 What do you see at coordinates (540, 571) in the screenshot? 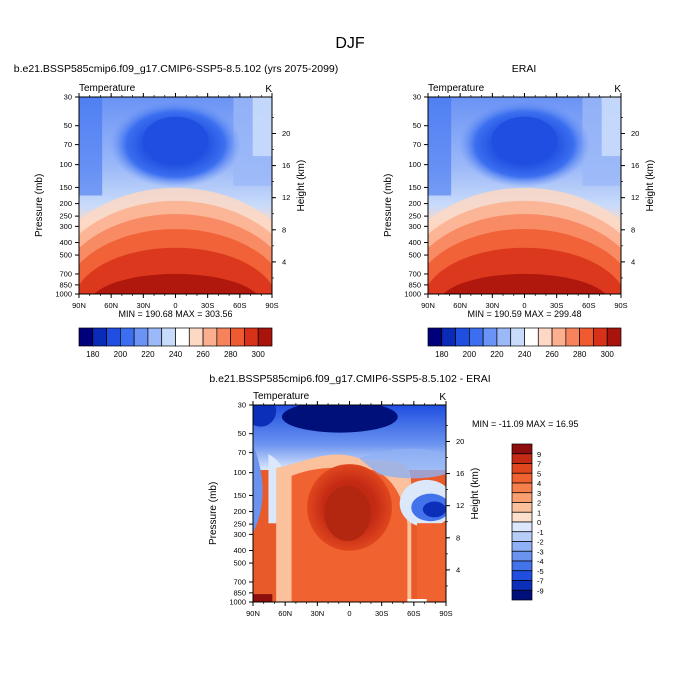
I see `colorbar-label: -5` at bounding box center [540, 571].